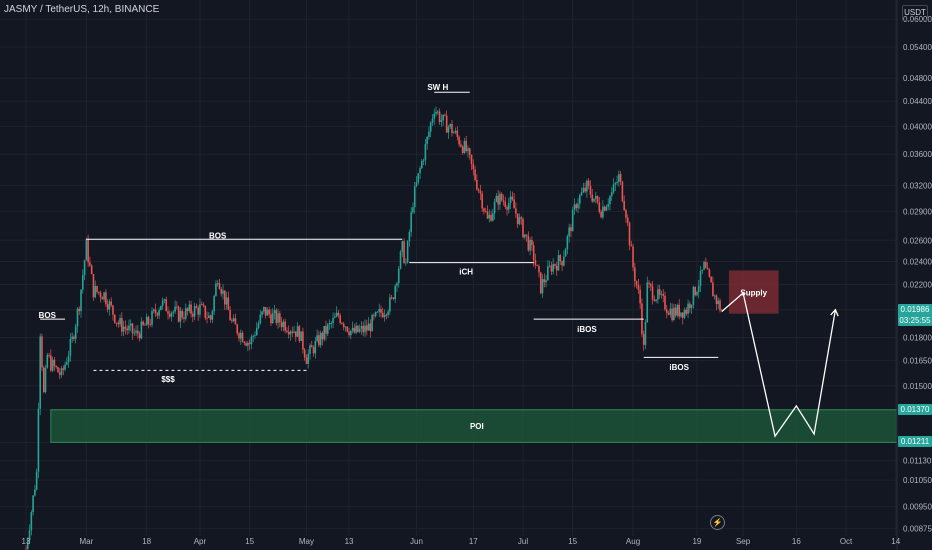  I want to click on price-tick-label: 0.03200, so click(917, 185).